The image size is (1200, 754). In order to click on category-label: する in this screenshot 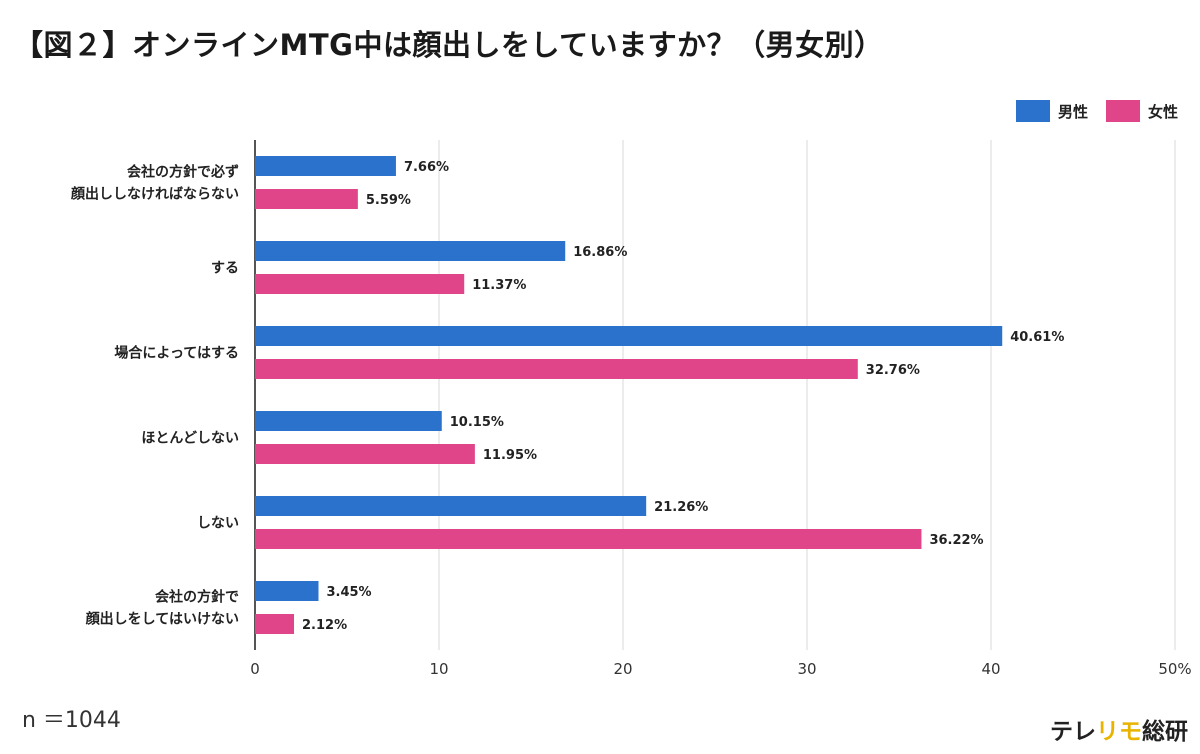, I will do `click(225, 269)`.